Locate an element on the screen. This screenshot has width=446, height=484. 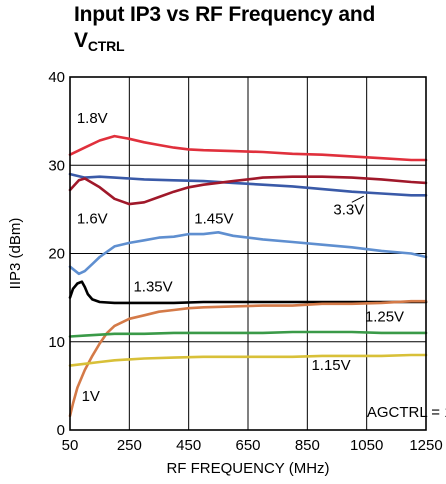
x-tick-label: 1250 is located at coordinates (425, 445).